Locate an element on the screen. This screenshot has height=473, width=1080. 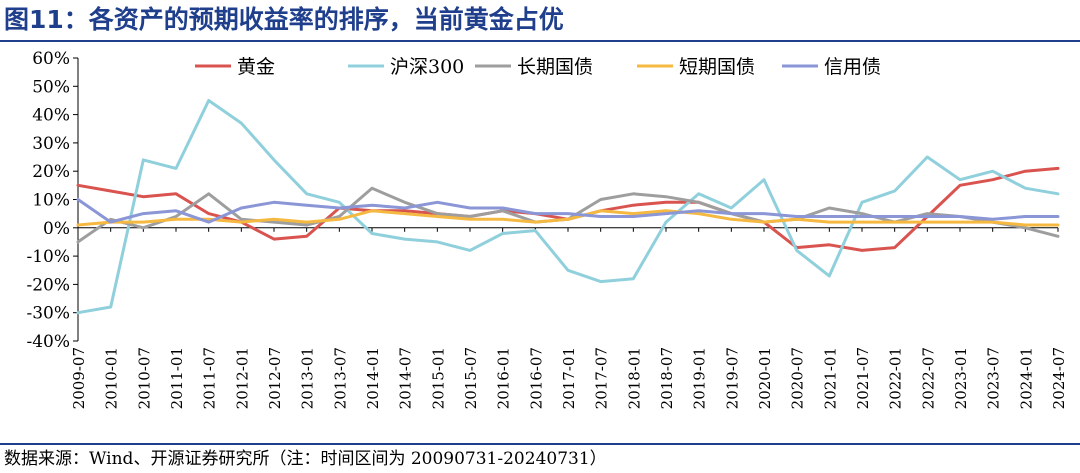
x-tick-label: 2023-07 is located at coordinates (994, 378).